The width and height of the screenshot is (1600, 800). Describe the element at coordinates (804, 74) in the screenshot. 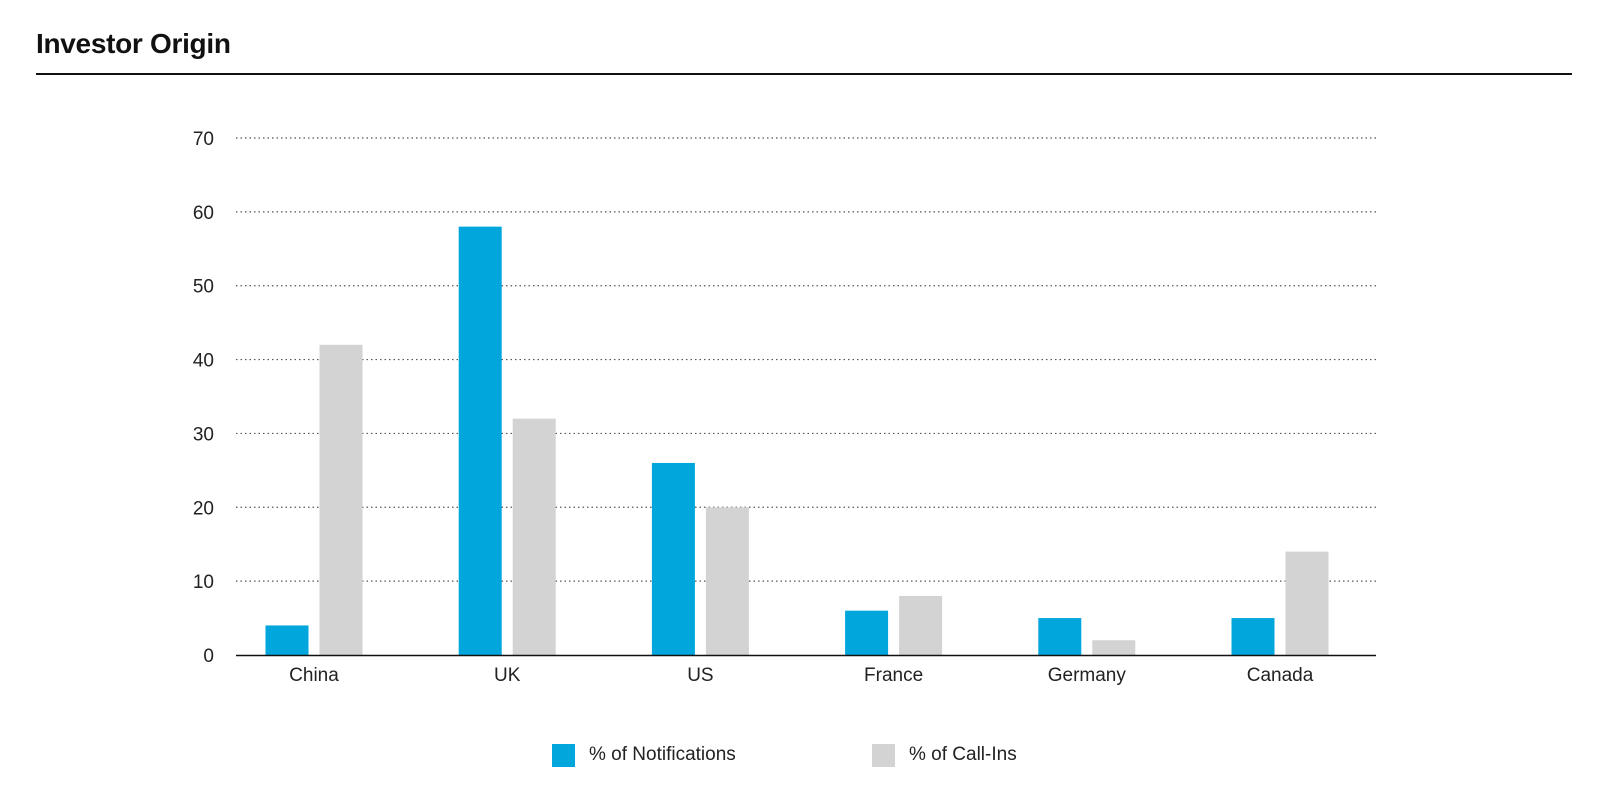

I see `title-divider` at that location.